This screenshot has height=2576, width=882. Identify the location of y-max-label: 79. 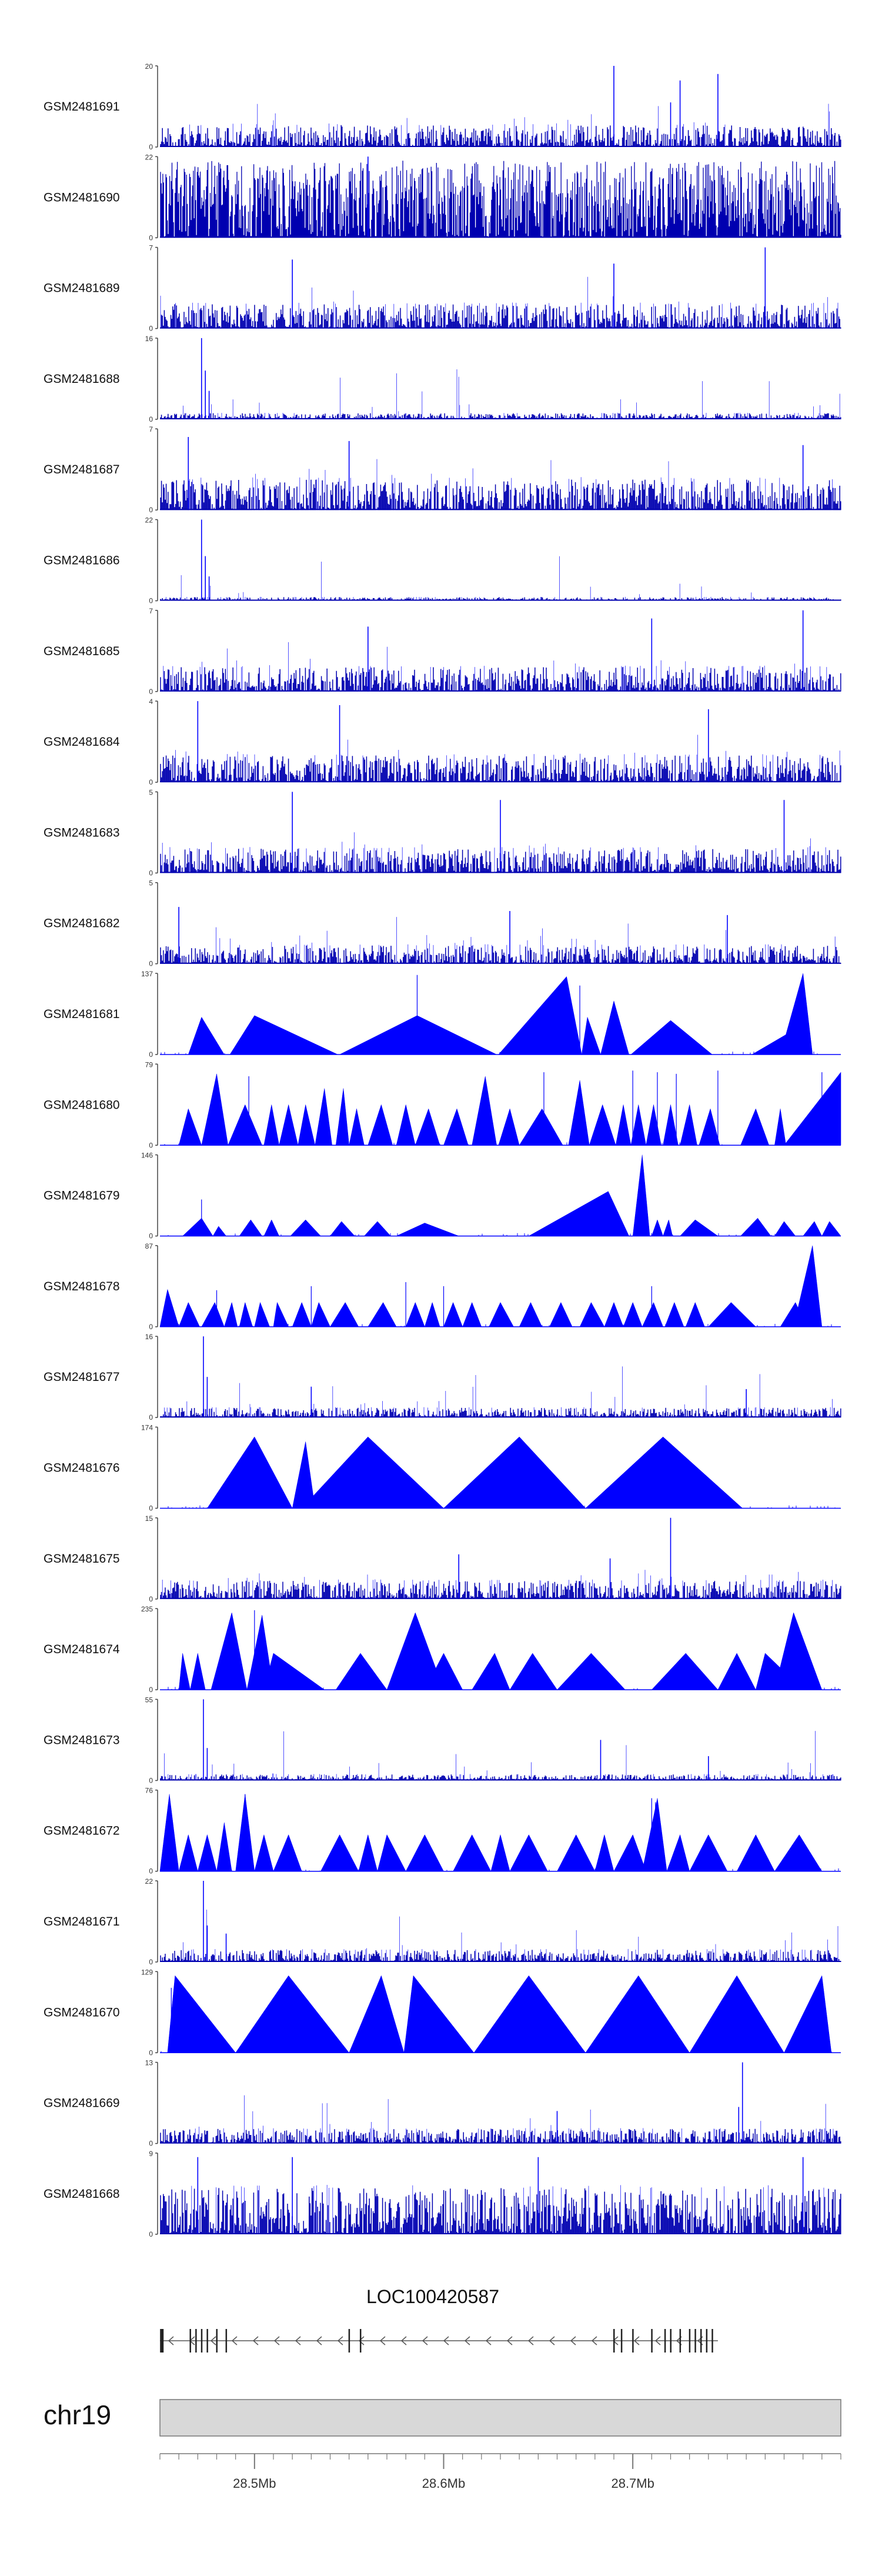
(149, 1064).